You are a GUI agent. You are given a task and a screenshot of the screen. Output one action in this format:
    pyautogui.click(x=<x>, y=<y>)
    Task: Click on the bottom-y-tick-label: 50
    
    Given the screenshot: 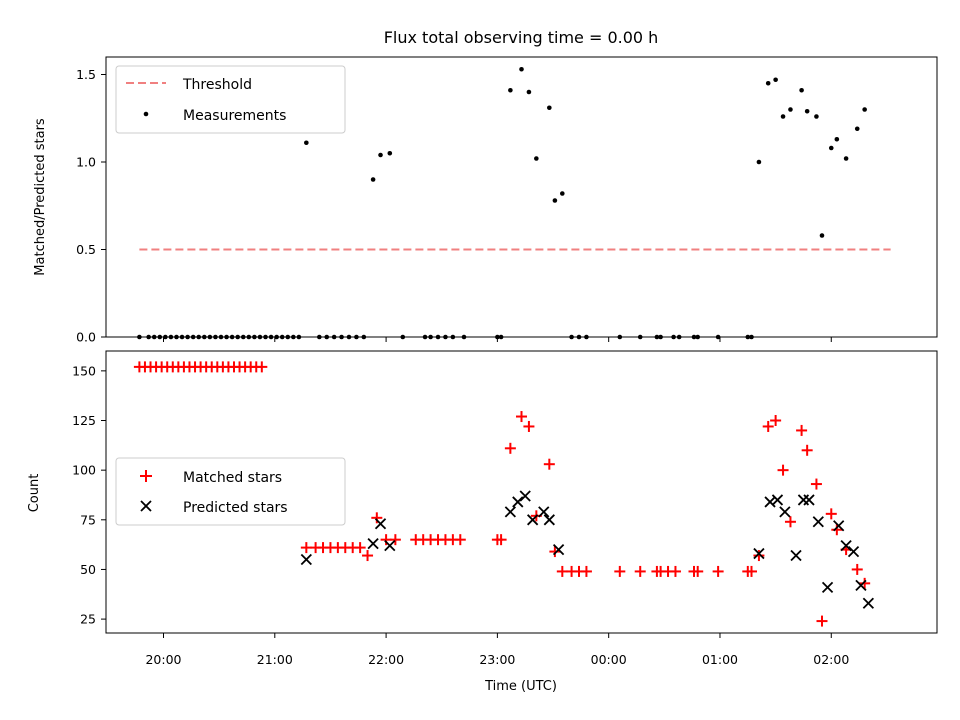 What is the action you would take?
    pyautogui.click(x=88, y=569)
    